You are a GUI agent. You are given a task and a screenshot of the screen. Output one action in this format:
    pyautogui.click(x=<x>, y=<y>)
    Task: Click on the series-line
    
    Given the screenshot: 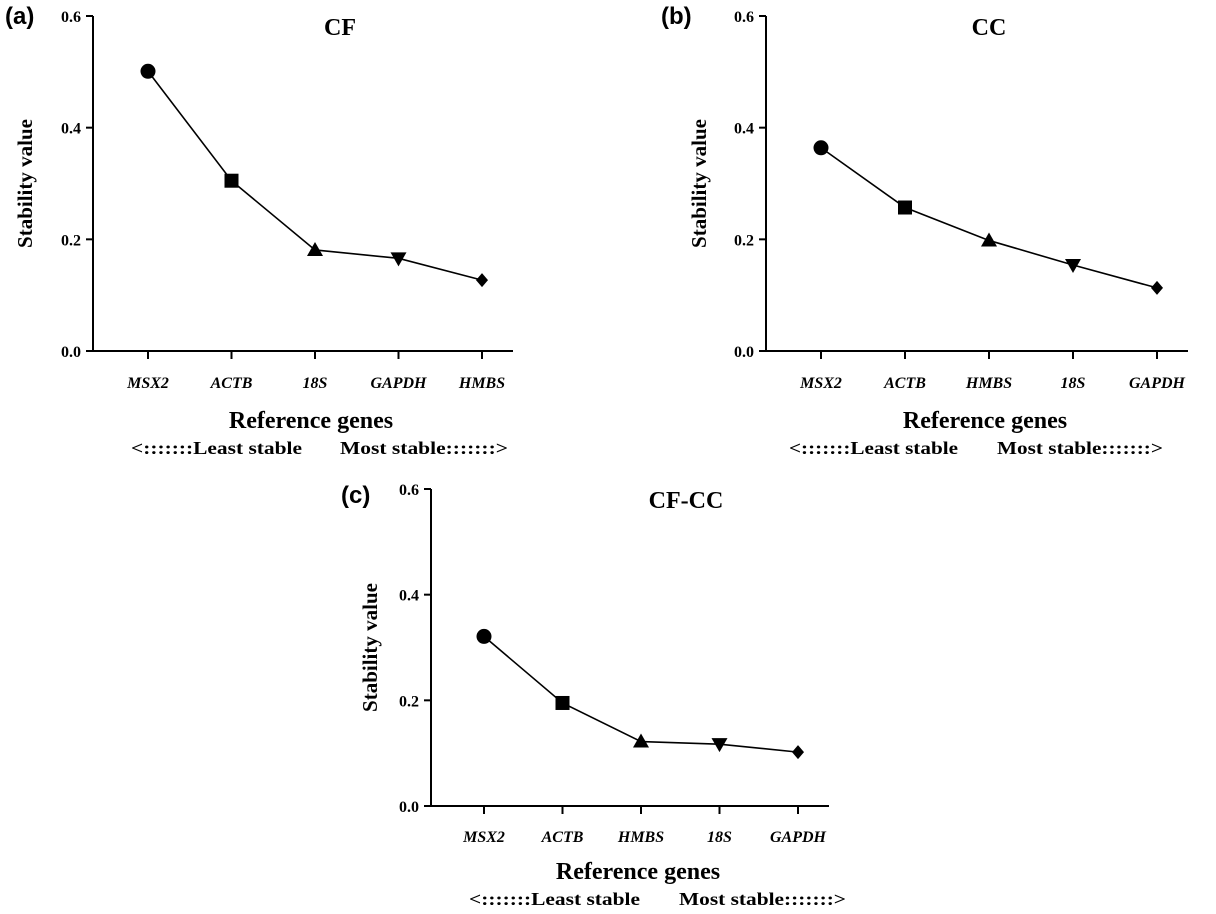 What is the action you would take?
    pyautogui.click(x=989, y=218)
    